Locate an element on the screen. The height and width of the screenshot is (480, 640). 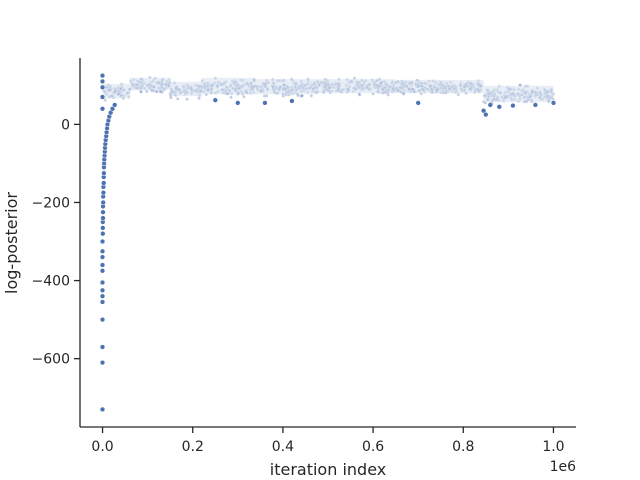
burn-in-points is located at coordinates (108, 242).